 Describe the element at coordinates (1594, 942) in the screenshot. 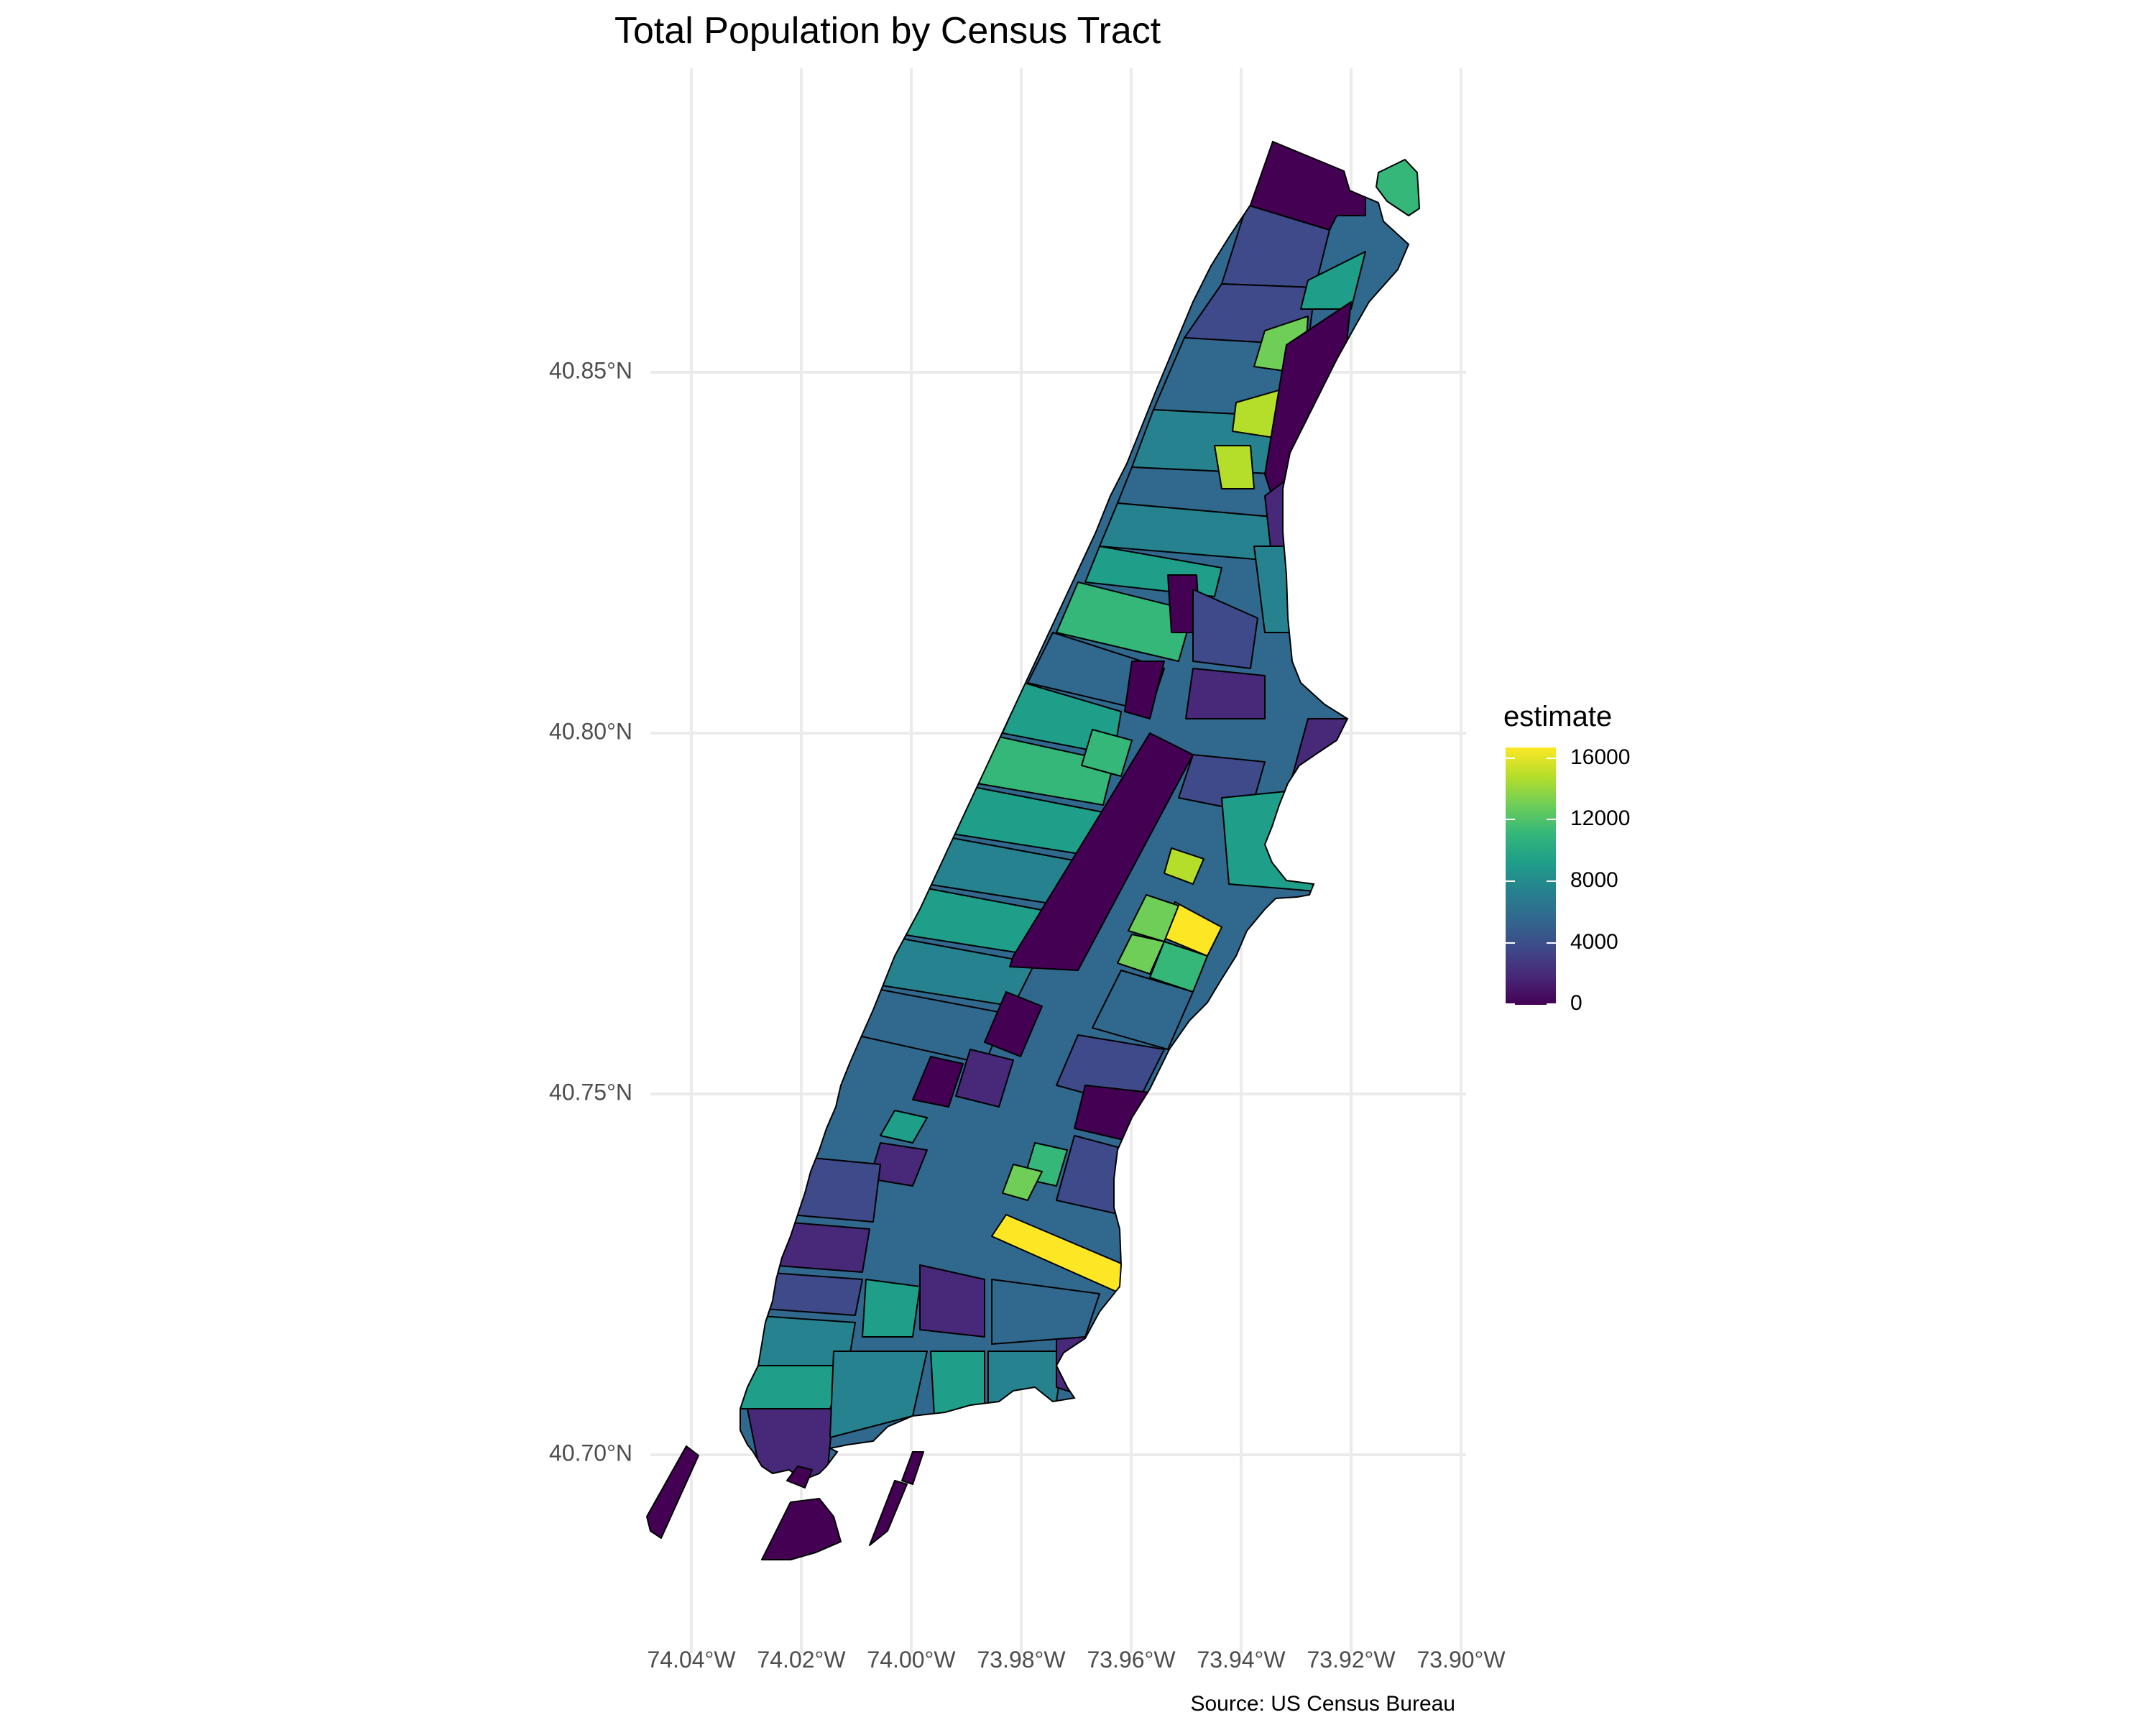

I see `legend-label: 4000` at that location.